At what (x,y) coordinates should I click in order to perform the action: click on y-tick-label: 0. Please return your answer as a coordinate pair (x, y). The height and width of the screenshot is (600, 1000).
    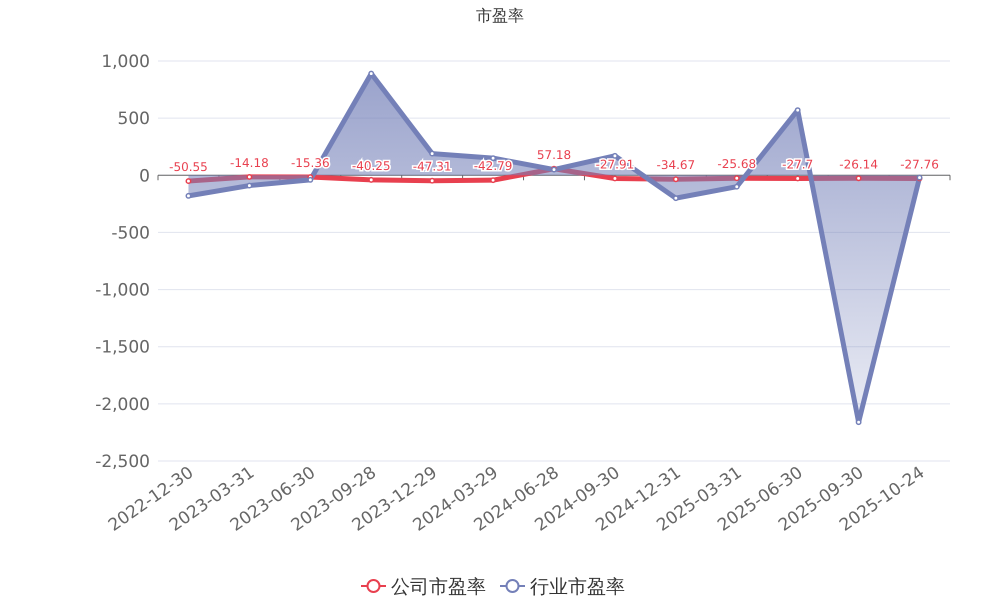
    Looking at the image, I should click on (144, 176).